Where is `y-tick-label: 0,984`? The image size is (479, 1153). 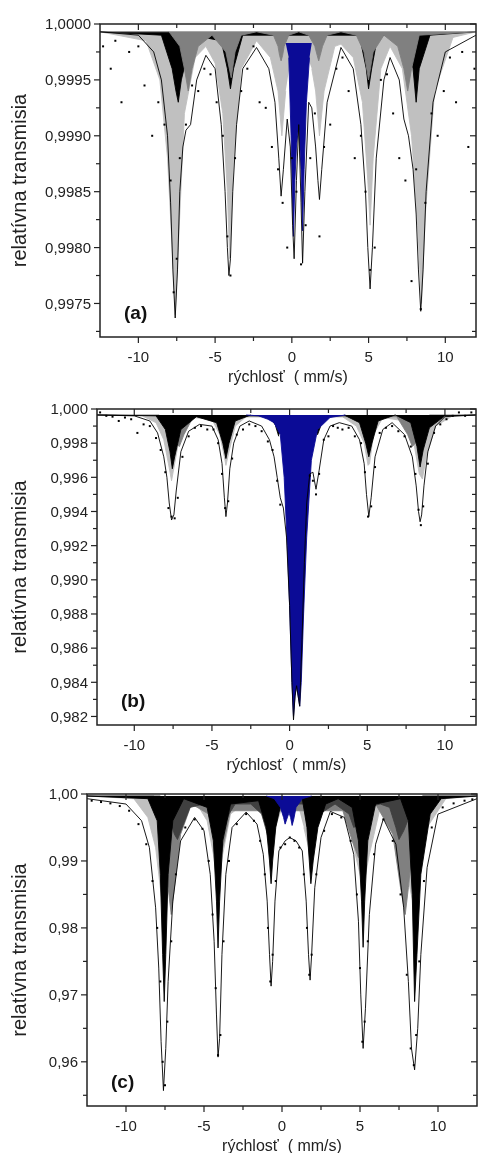
y-tick-label: 0,984 is located at coordinates (69, 682).